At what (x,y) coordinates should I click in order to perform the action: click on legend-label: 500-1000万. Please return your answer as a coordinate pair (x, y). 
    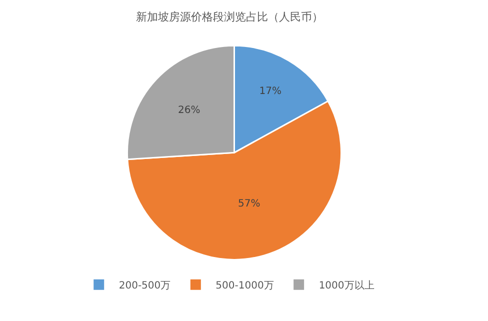
    Looking at the image, I should click on (245, 286).